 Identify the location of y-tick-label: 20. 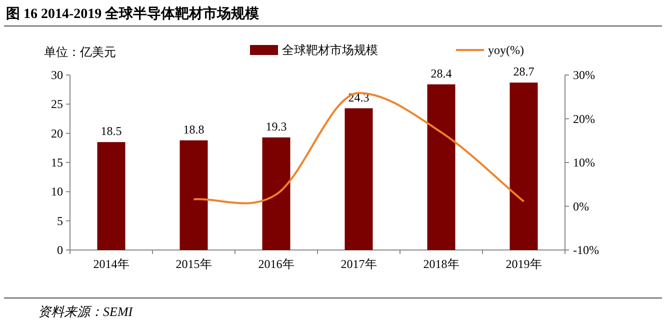
(57, 133).